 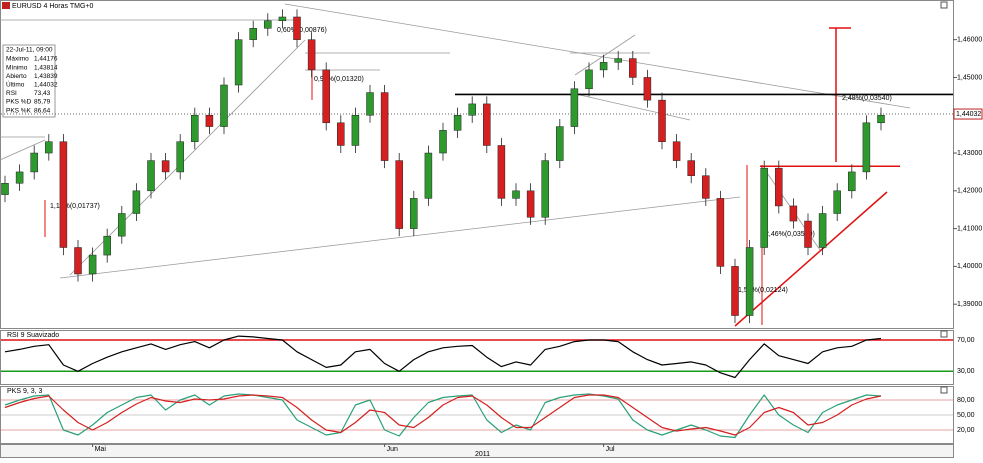 I want to click on stoch-panel, so click(x=477, y=415).